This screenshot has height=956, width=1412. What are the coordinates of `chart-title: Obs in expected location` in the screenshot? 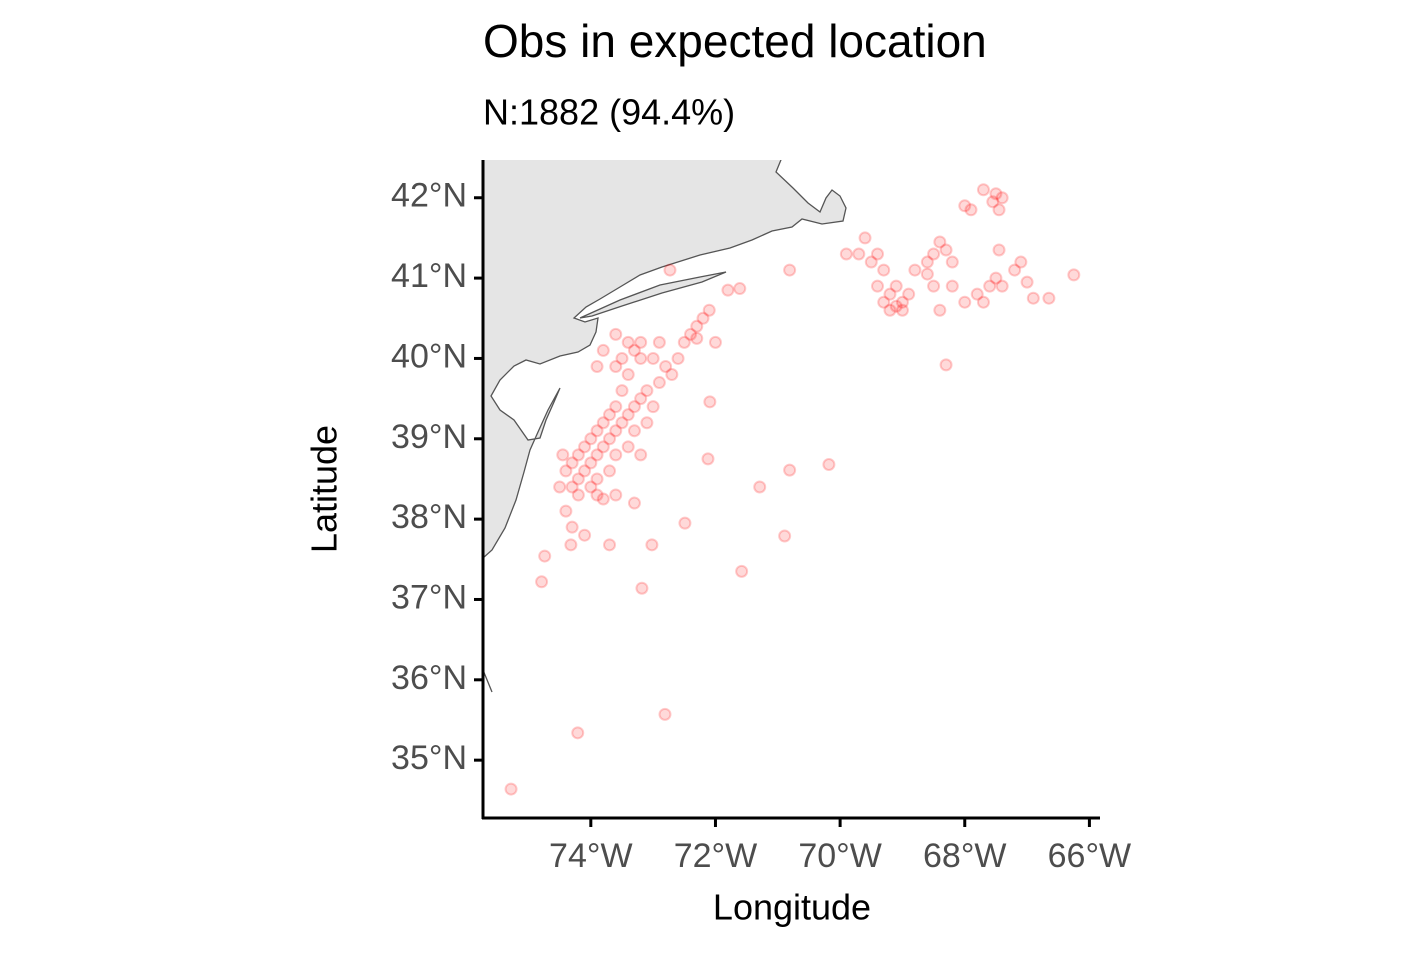 It's located at (735, 41).